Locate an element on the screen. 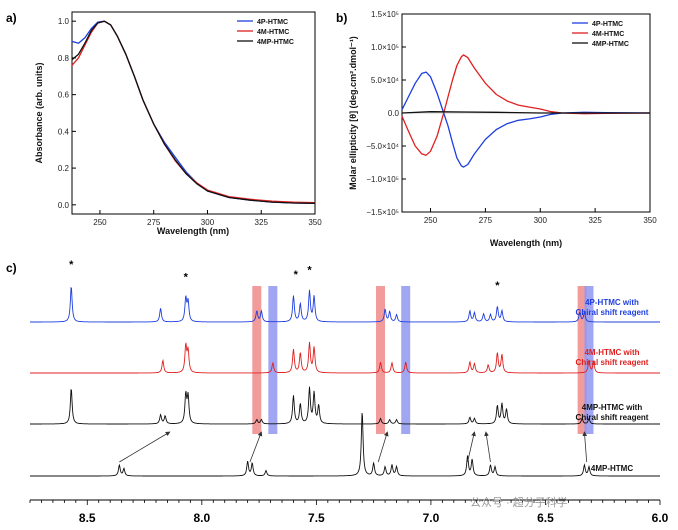 The image size is (678, 530). panel-a-legend: 4P-HTMC 4M-HTMC 4MP-HTMC is located at coordinates (265, 32).